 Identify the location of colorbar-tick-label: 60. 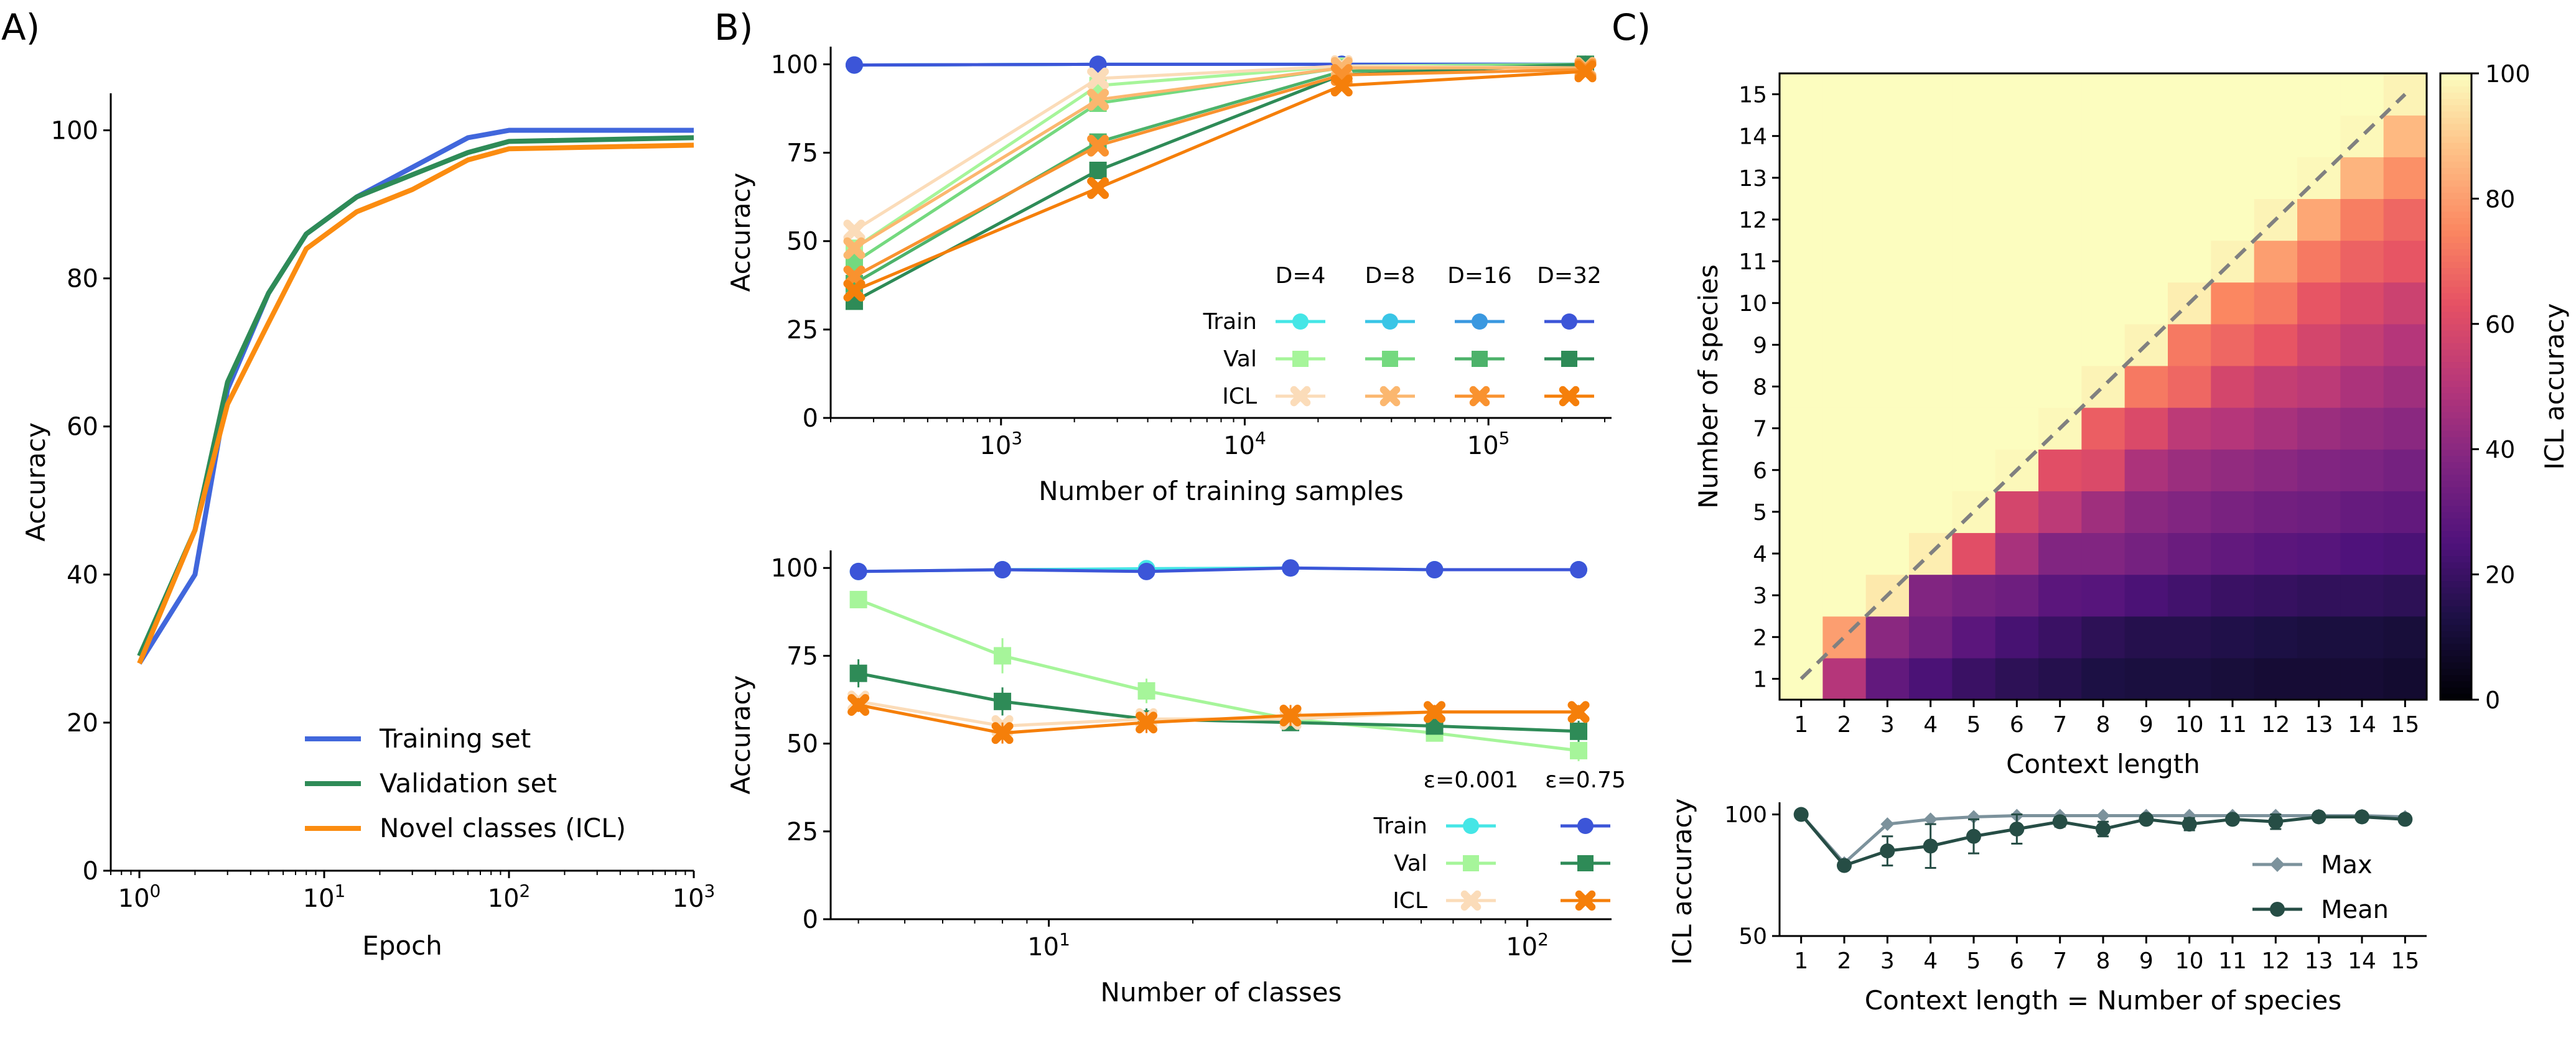
(2500, 324).